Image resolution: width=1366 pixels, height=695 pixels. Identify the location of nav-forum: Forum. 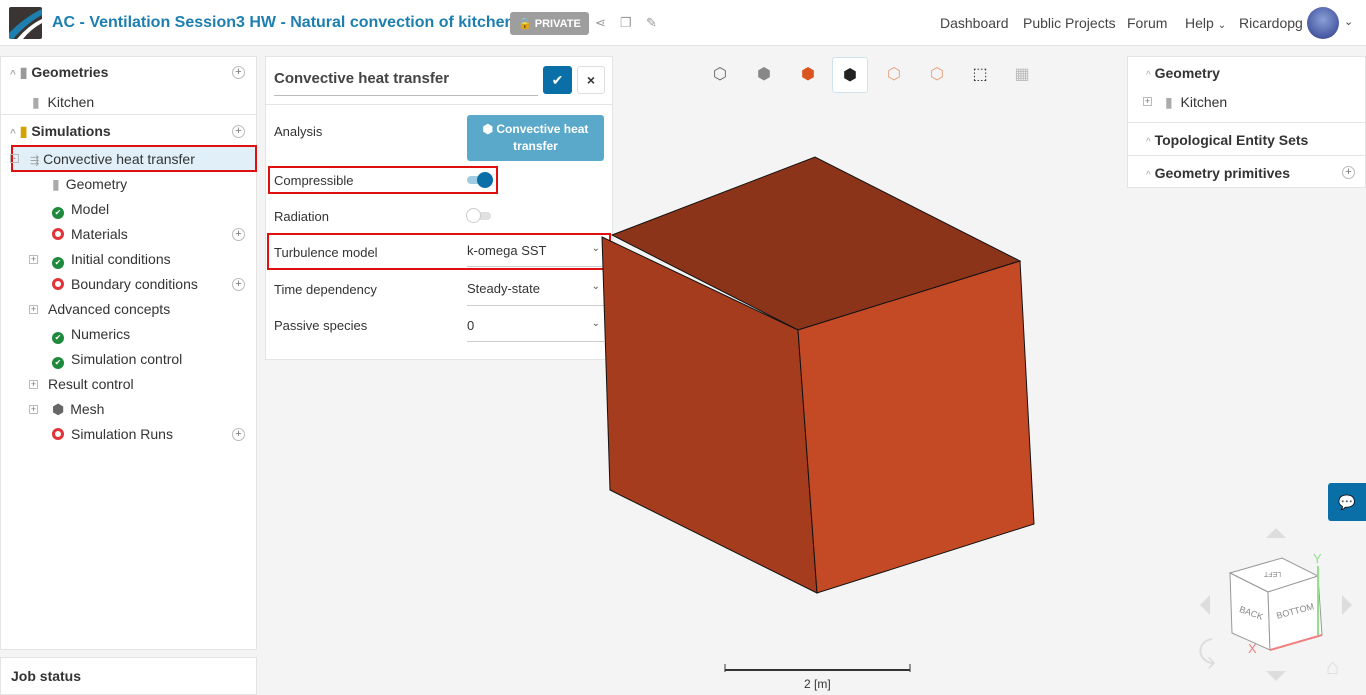
(1147, 23).